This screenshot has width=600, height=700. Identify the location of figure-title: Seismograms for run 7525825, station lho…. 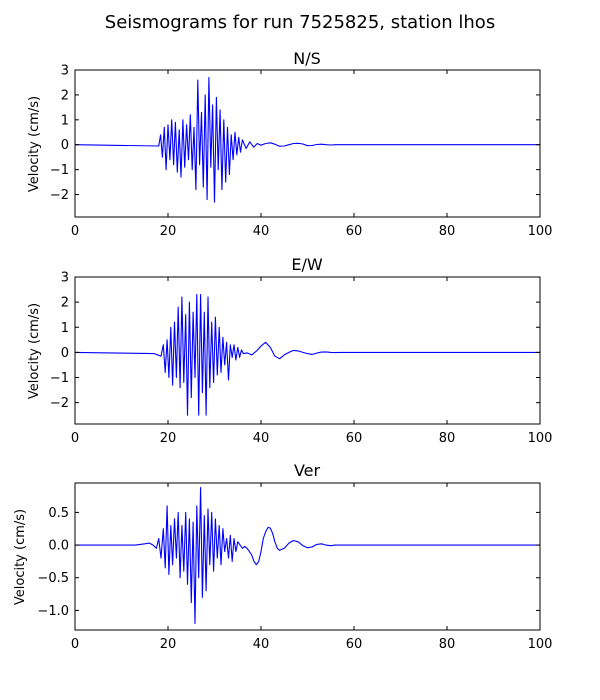
(300, 22).